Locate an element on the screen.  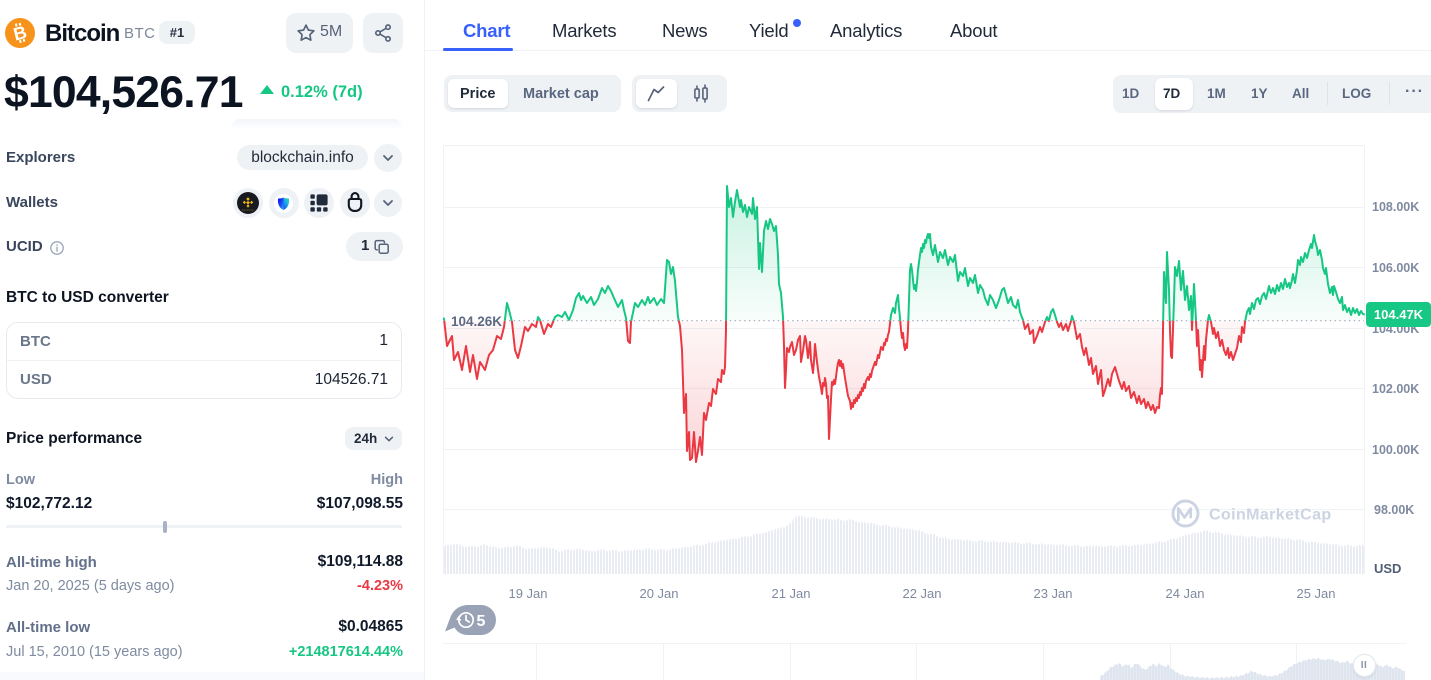
svg-text: 5 is located at coordinates (481, 621).